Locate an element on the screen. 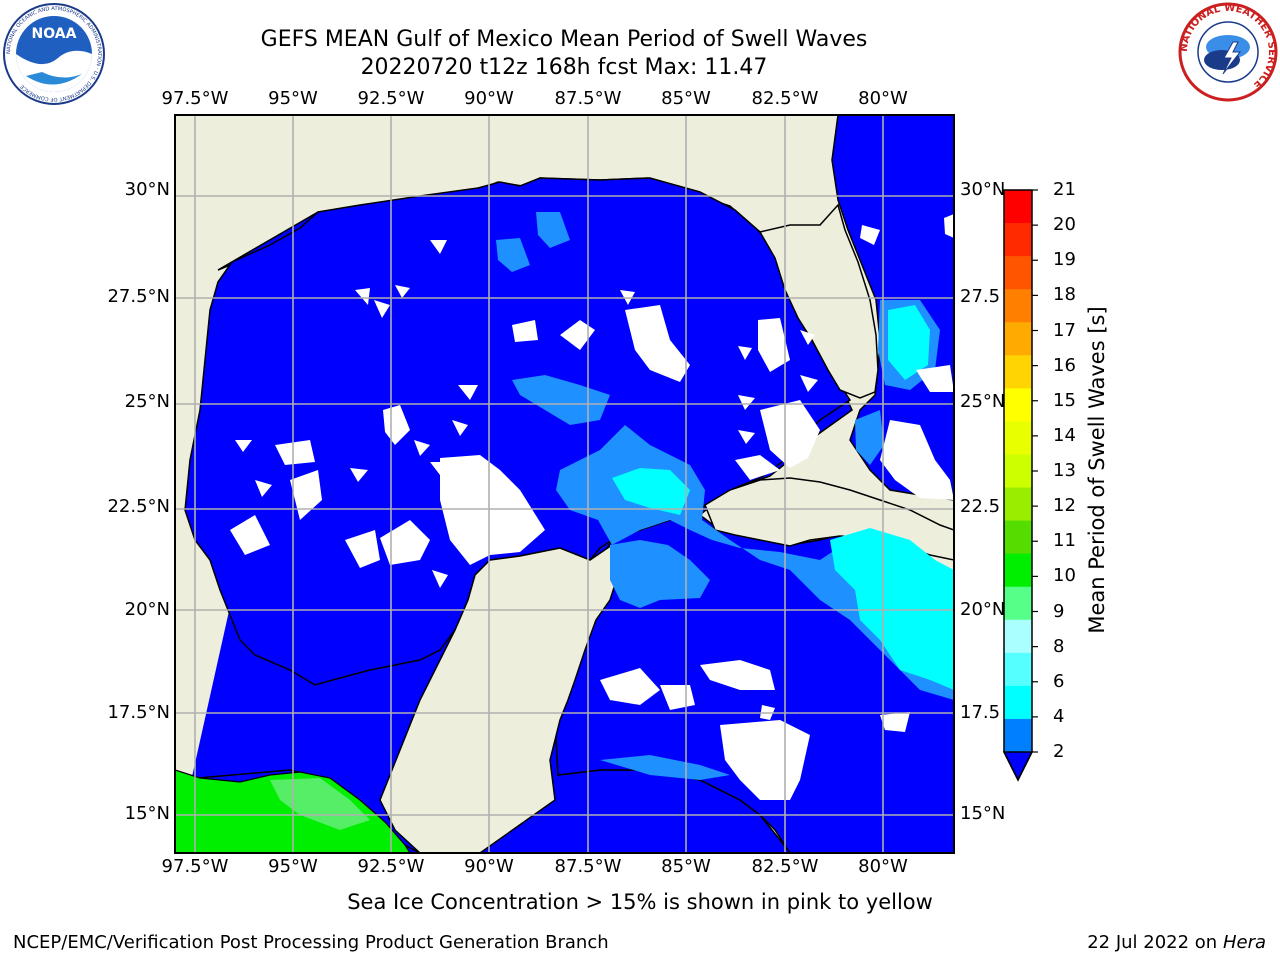 The width and height of the screenshot is (1280, 960). footer-date-text: 22 Jul 2022 on is located at coordinates (1155, 942).